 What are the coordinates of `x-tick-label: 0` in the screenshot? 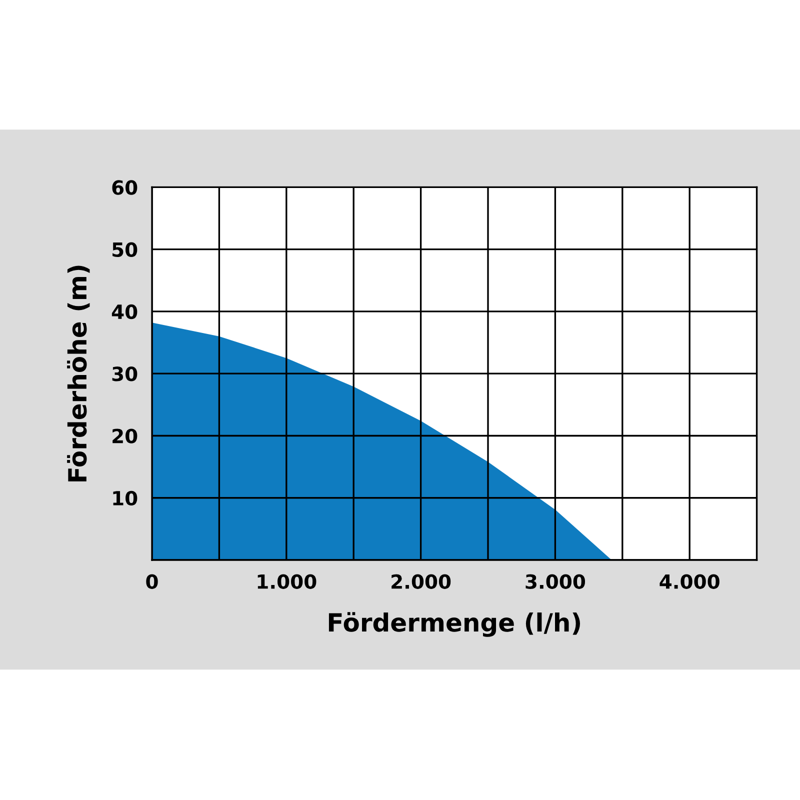 It's located at (152, 581).